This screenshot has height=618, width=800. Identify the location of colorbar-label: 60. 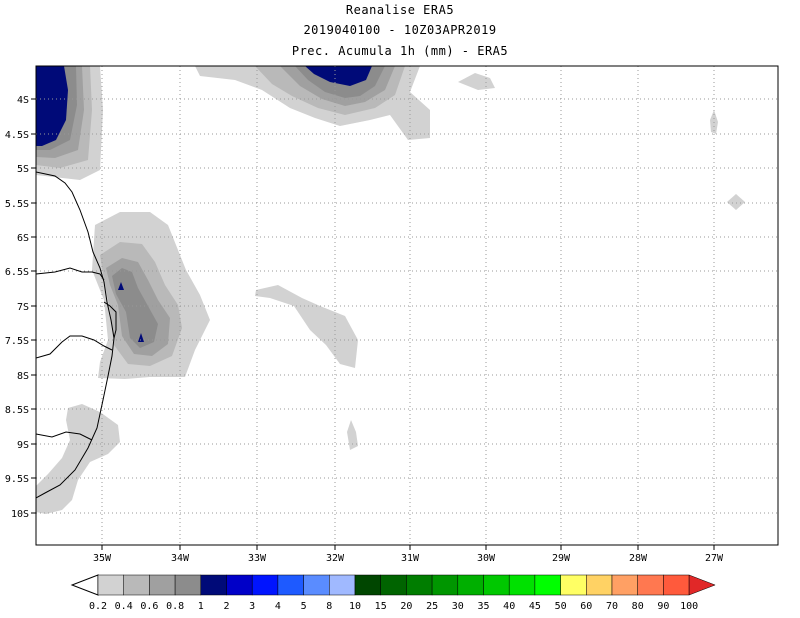
(586, 606).